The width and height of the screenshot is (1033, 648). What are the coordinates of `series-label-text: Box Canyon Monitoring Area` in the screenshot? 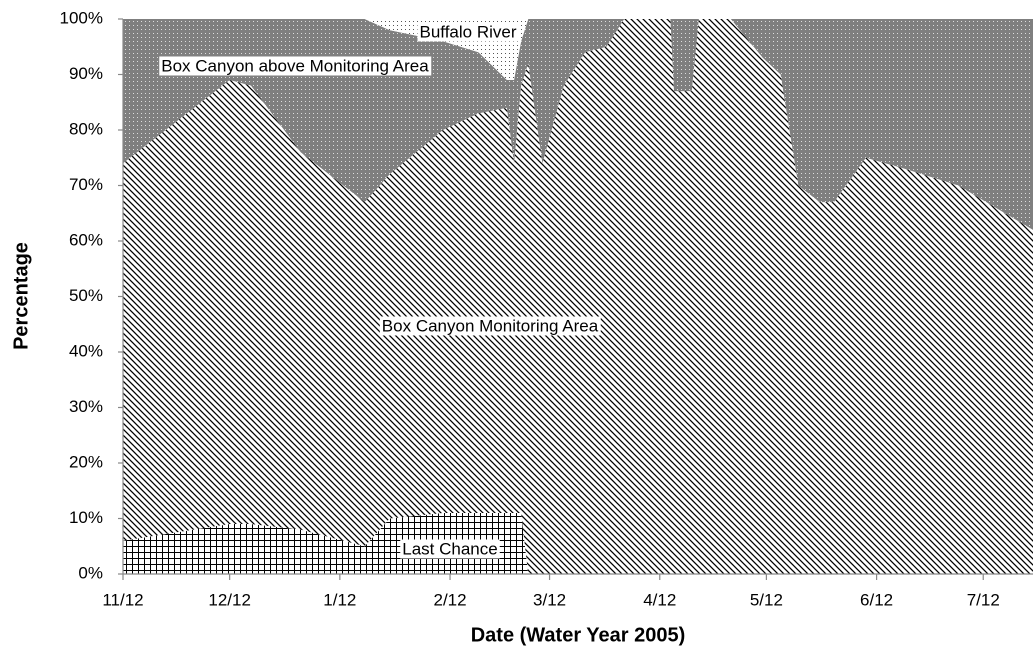 It's located at (490, 325).